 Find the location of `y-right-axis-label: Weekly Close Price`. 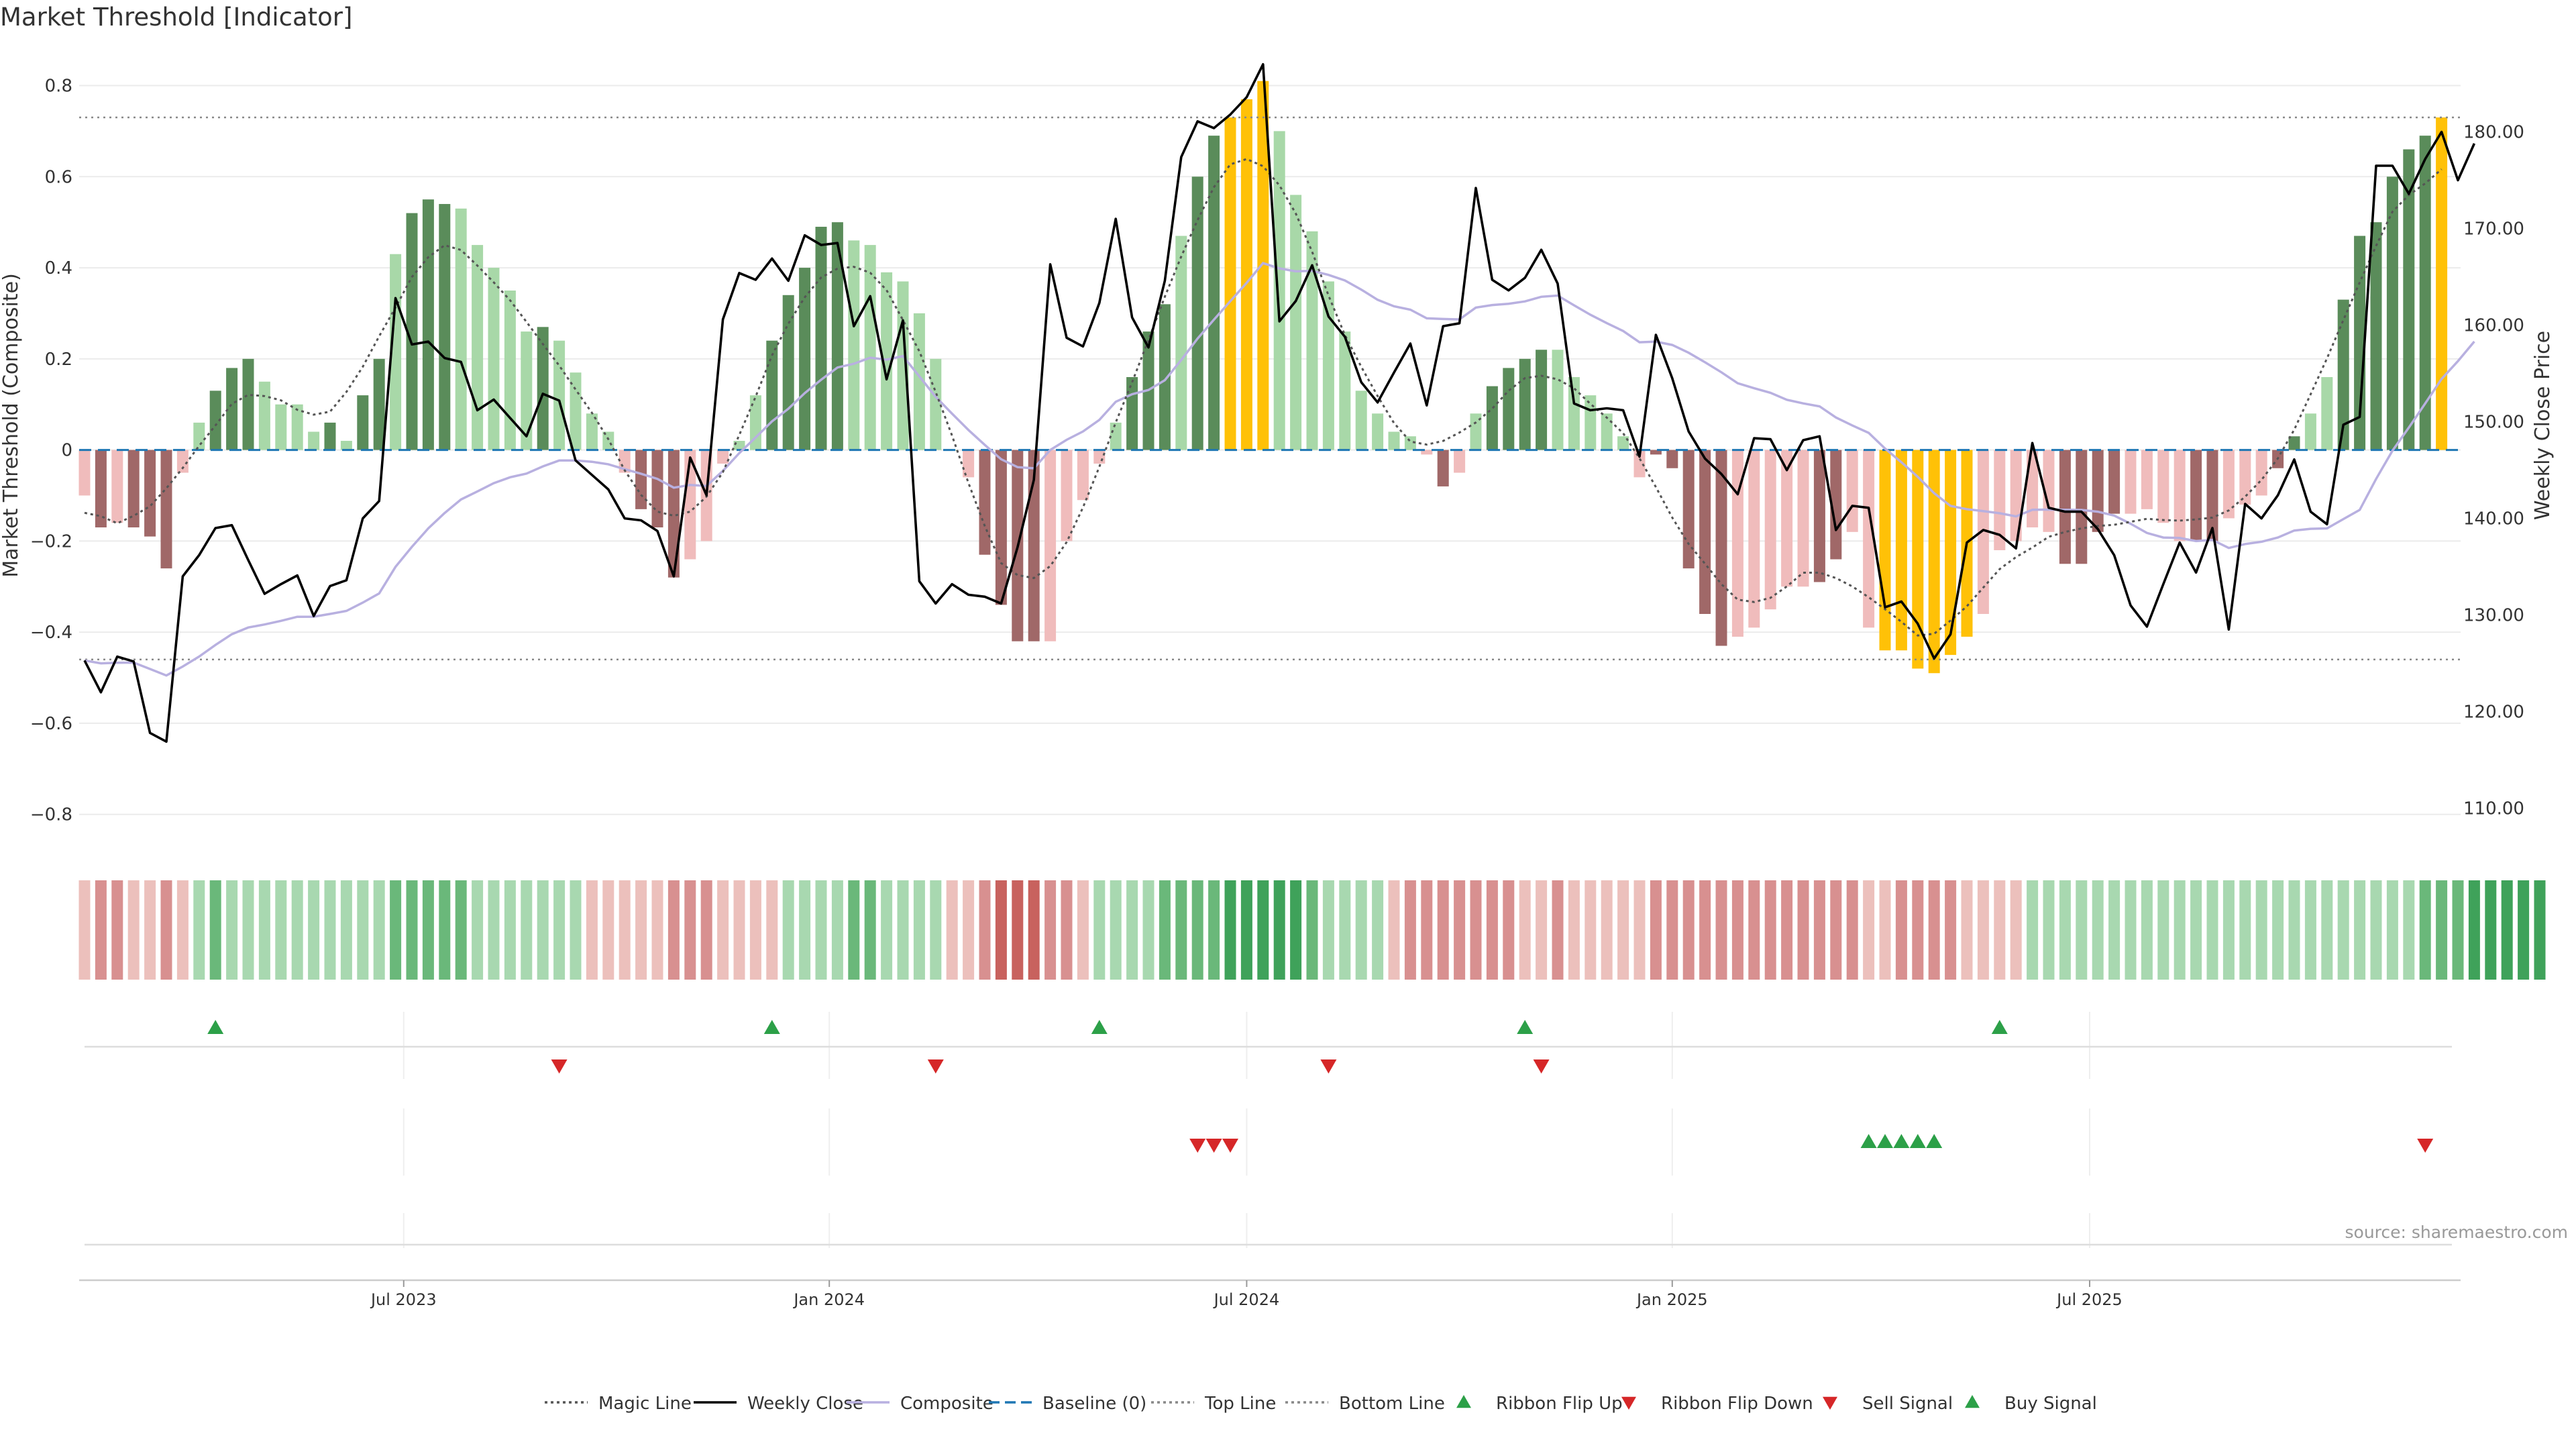

y-right-axis-label: Weekly Close Price is located at coordinates (2543, 426).